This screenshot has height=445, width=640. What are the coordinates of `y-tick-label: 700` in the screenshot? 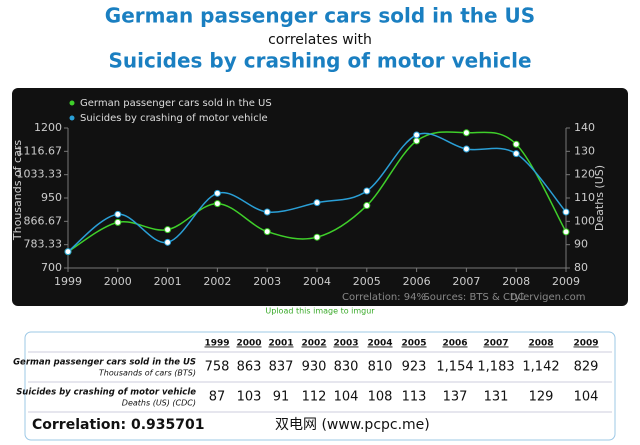 It's located at (51, 267).